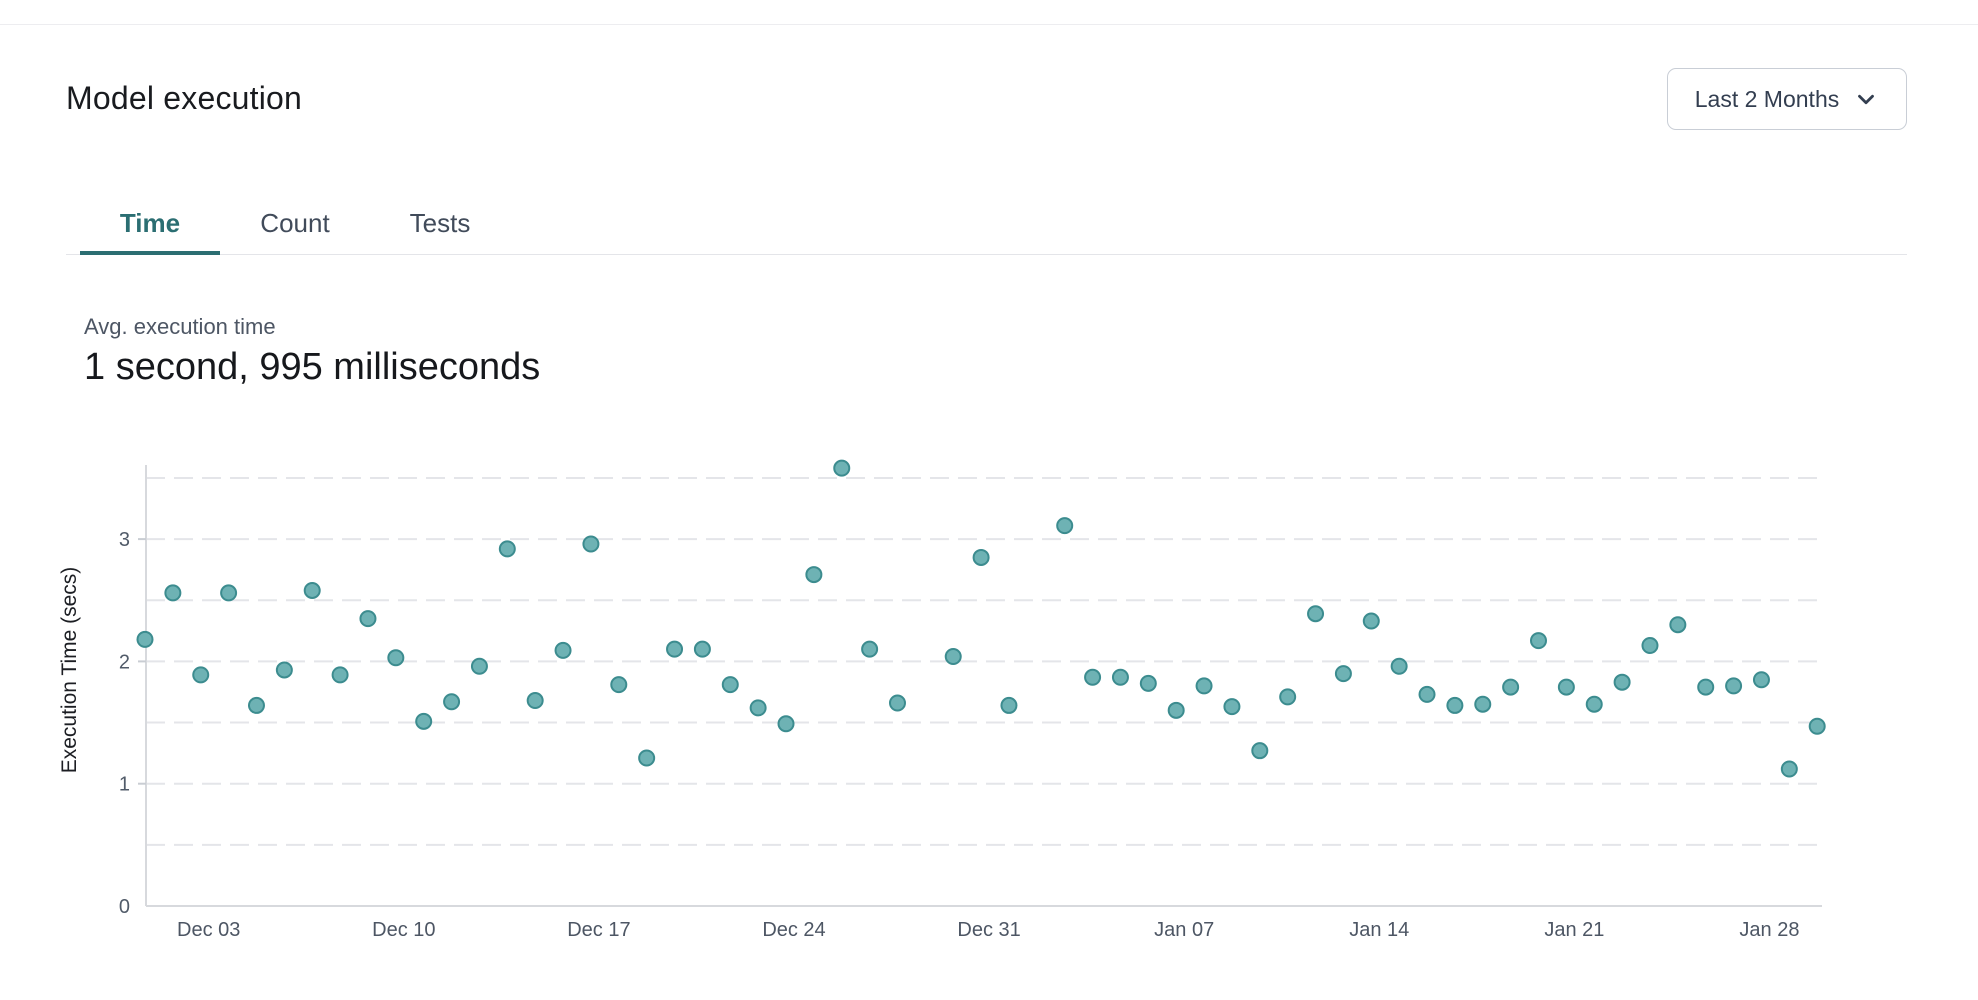 The height and width of the screenshot is (1000, 1978). I want to click on chevron-down-icon, so click(1866, 99).